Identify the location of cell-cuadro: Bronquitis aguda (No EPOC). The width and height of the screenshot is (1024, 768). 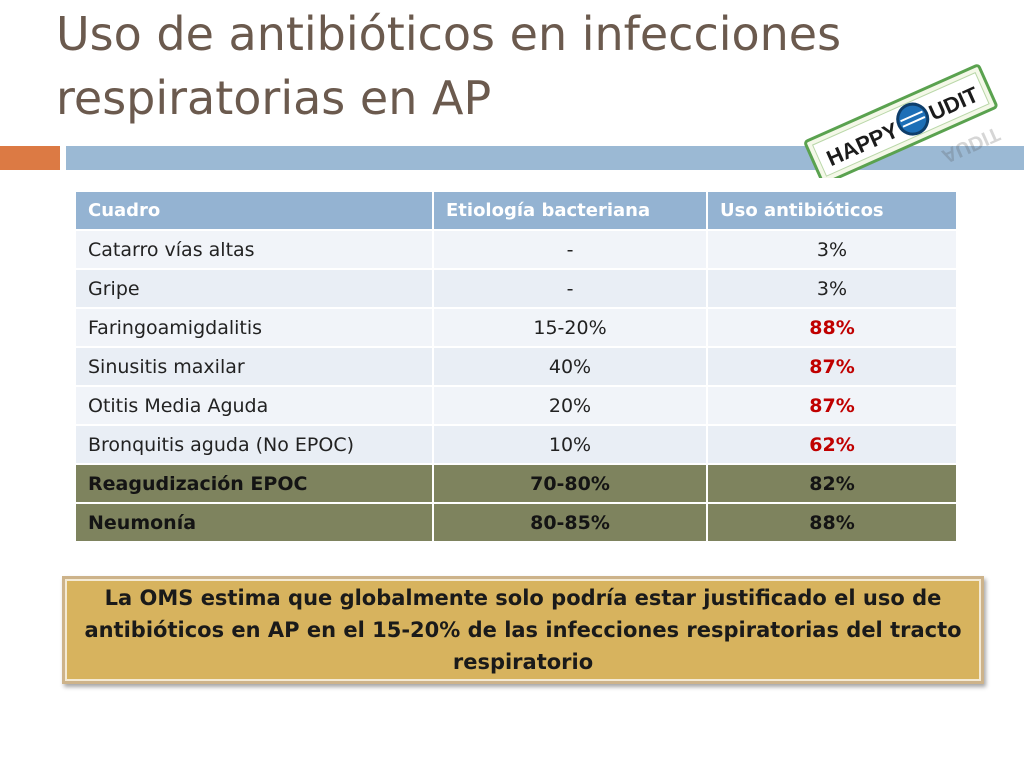
(254, 444).